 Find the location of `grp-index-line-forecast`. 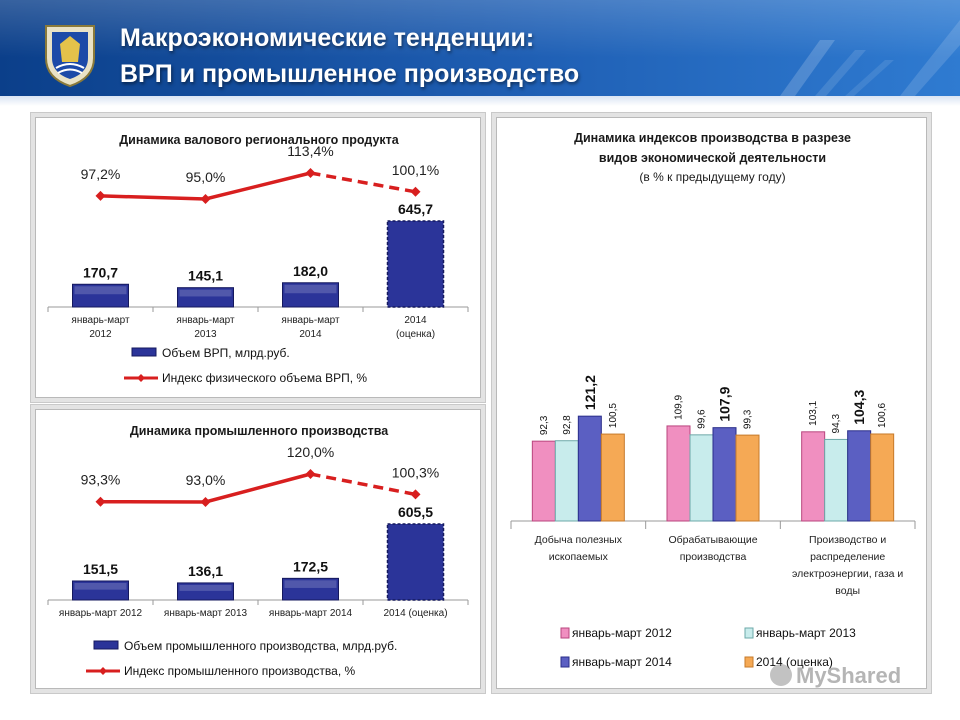

grp-index-line-forecast is located at coordinates (363, 182).